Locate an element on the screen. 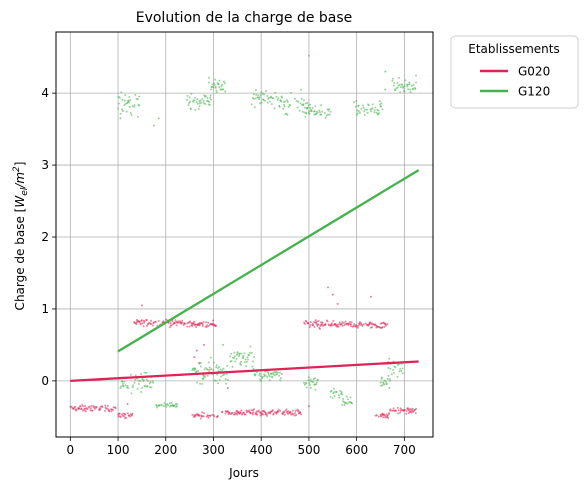  trend-line-g020 is located at coordinates (244, 371).